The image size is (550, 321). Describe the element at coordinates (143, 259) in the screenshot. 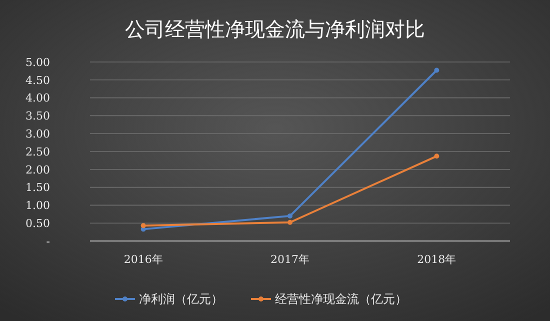

I see `x-tick-label: 2016年` at that location.